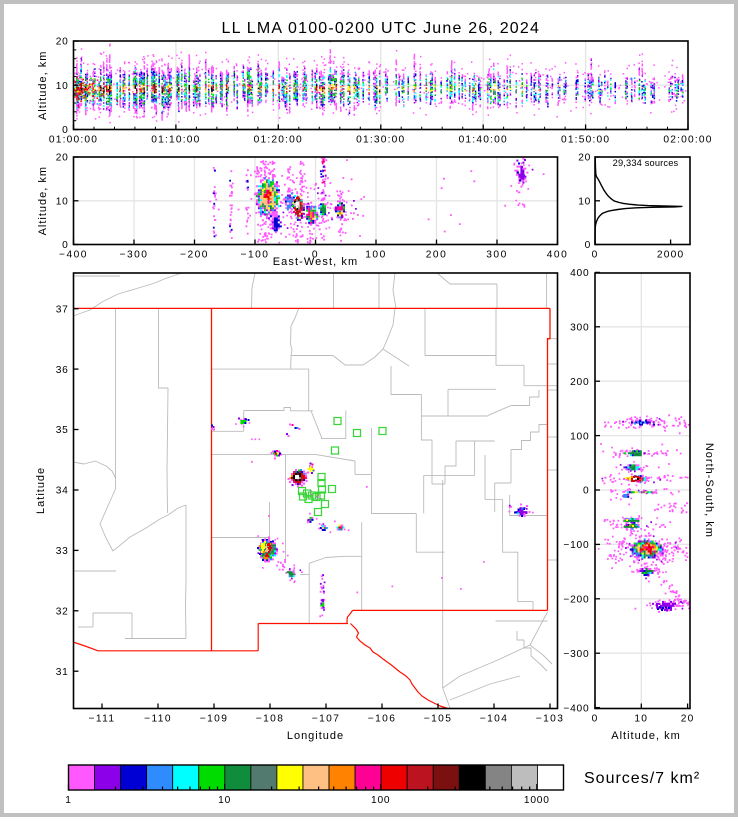 This screenshot has width=738, height=822. What do you see at coordinates (62, 551) in the screenshot?
I see `svg-text: 33` at bounding box center [62, 551].